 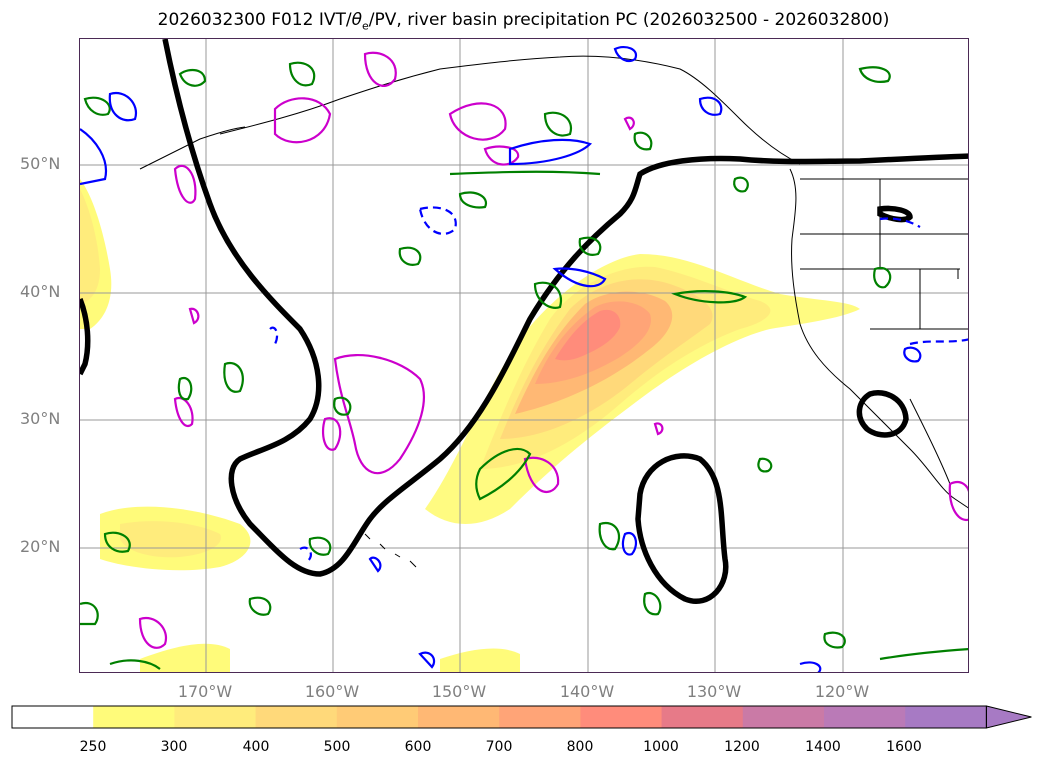 What do you see at coordinates (1008, 717) in the screenshot?
I see `colorbar-extend-arrow` at bounding box center [1008, 717].